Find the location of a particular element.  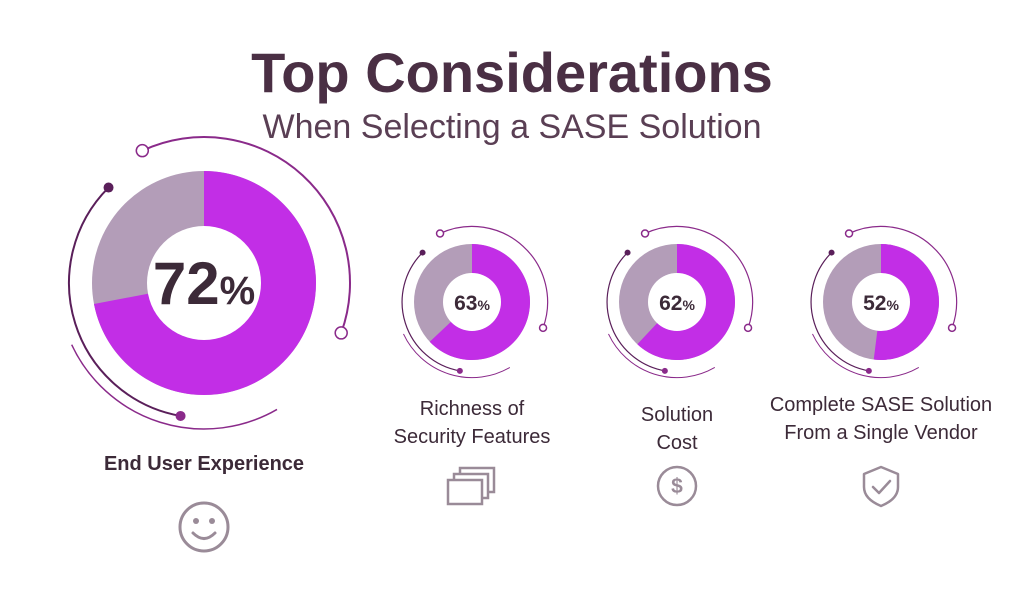

donut-chart-2: 63% Richness of Security Features is located at coordinates (472, 365).